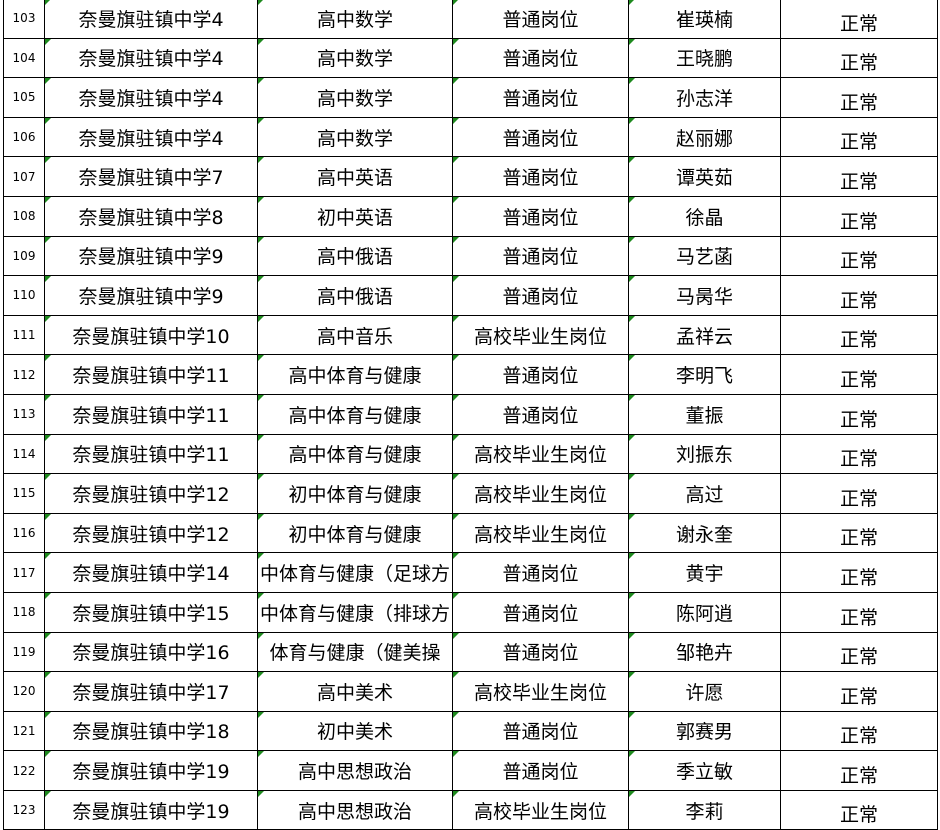 Image resolution: width=940 pixels, height=830 pixels. I want to click on table-row: 117 奈曼旗驻镇中学14 中体育与健康（足球方 普通岗位 黄宇 正常, so click(470, 572).